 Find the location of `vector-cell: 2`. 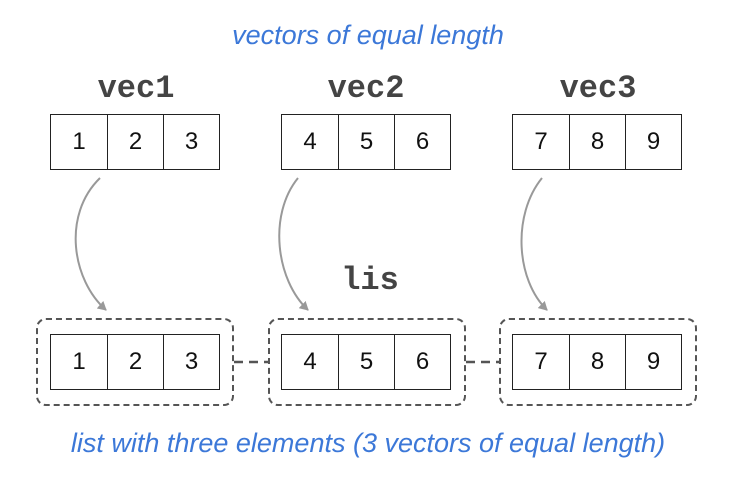

vector-cell: 2 is located at coordinates (135, 142).